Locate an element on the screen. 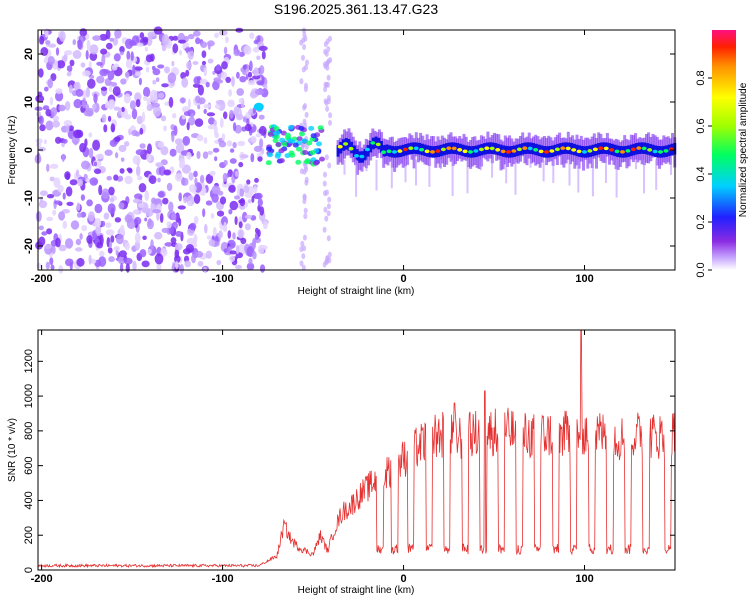 The width and height of the screenshot is (750, 600). snr-xtick-label: 0 is located at coordinates (403, 579).